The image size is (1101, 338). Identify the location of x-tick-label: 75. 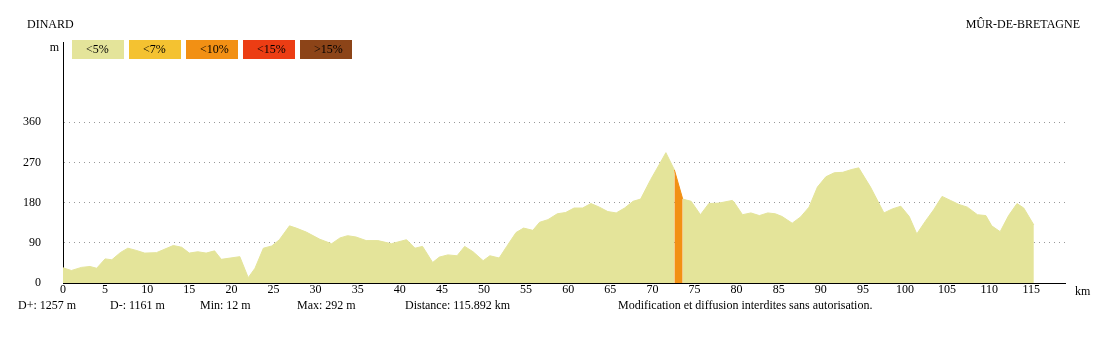
(694, 289).